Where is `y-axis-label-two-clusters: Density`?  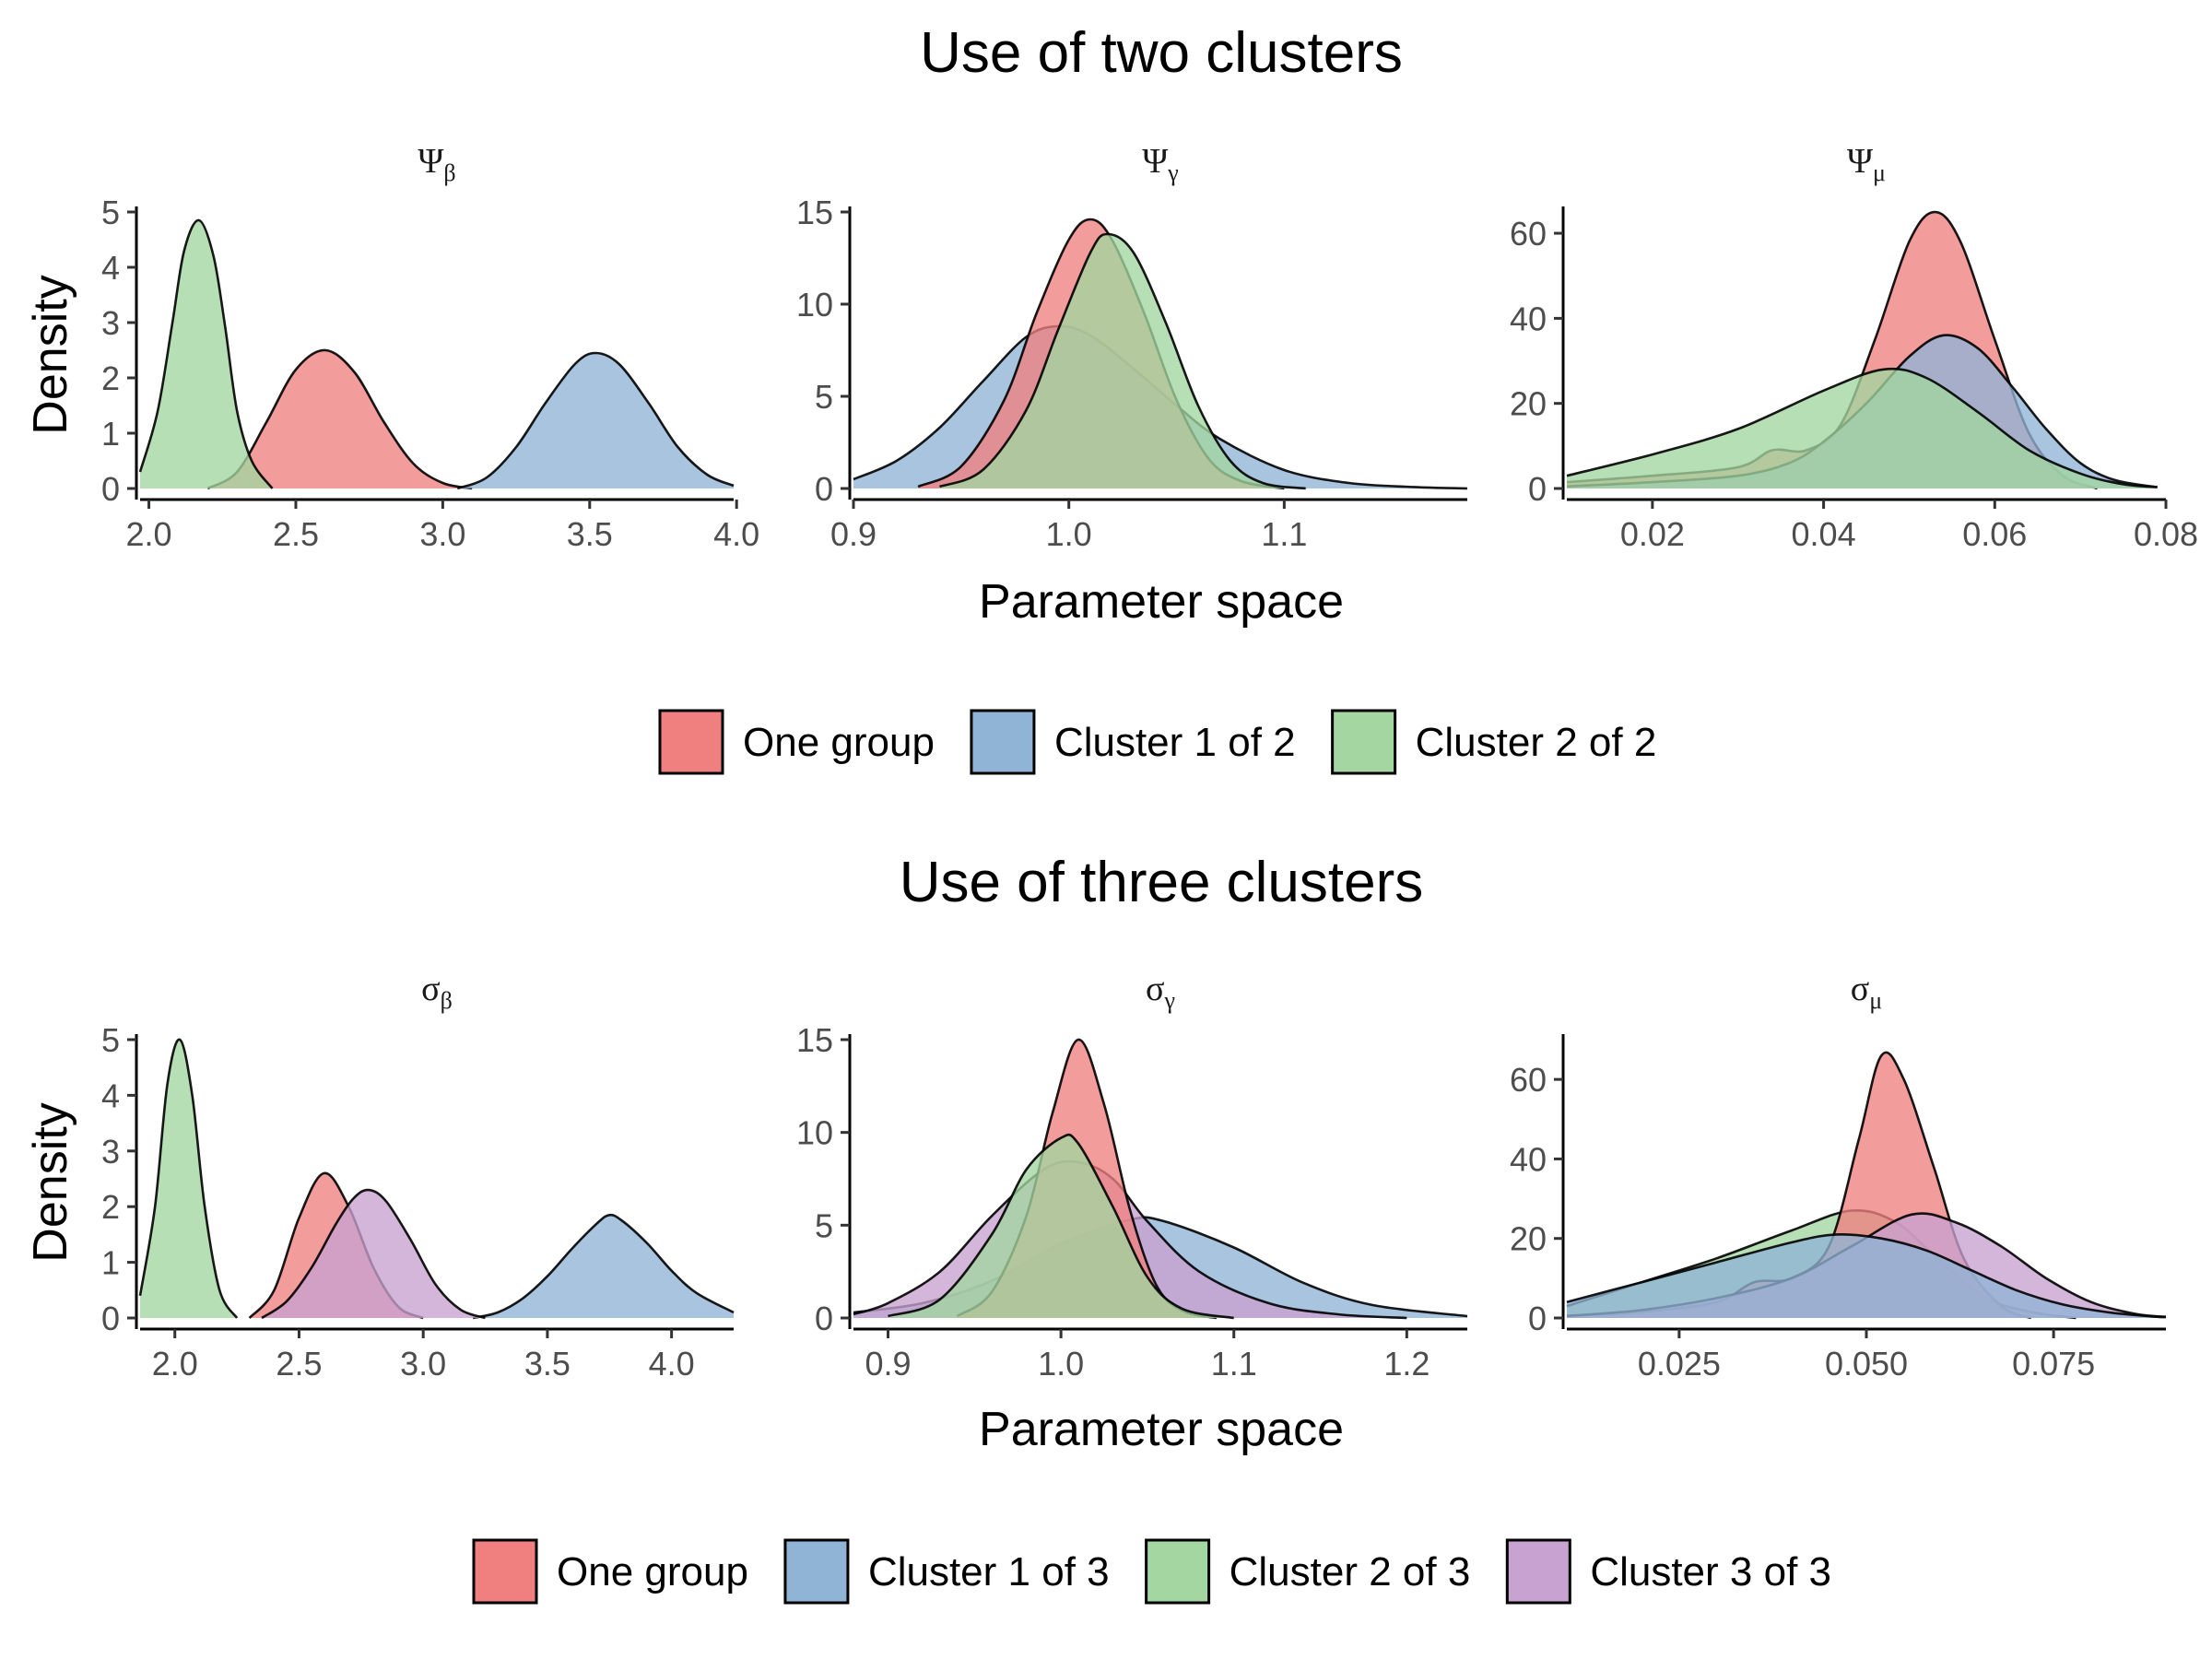 y-axis-label-two-clusters: Density is located at coordinates (50, 354).